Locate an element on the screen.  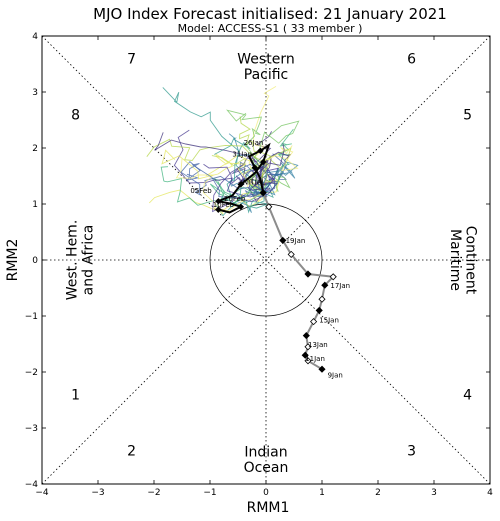
phase-label-4: 4 is located at coordinates (467, 395).